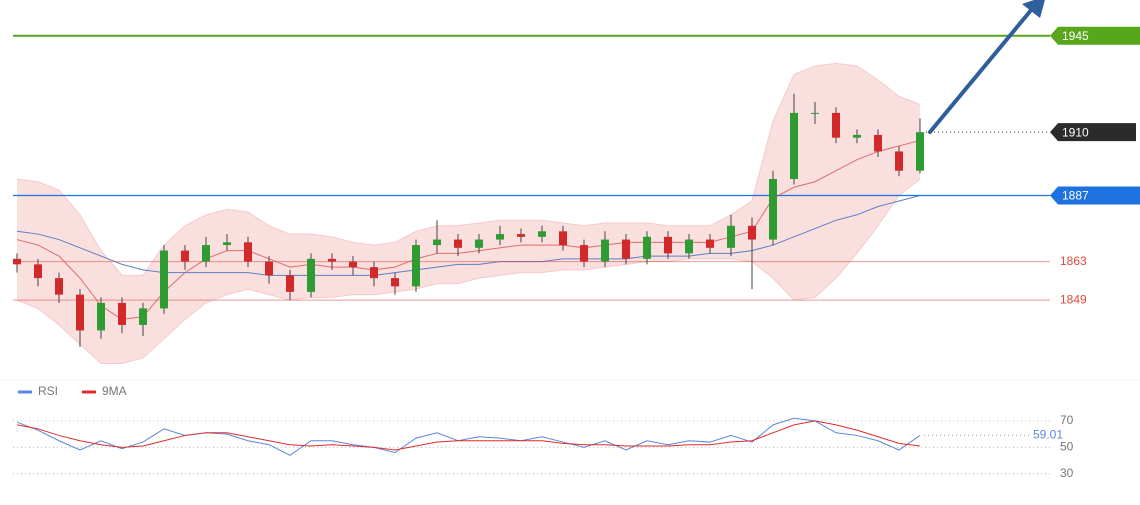 This screenshot has height=505, width=1140. What do you see at coordinates (1075, 36) in the screenshot?
I see `level-label: 1945` at bounding box center [1075, 36].